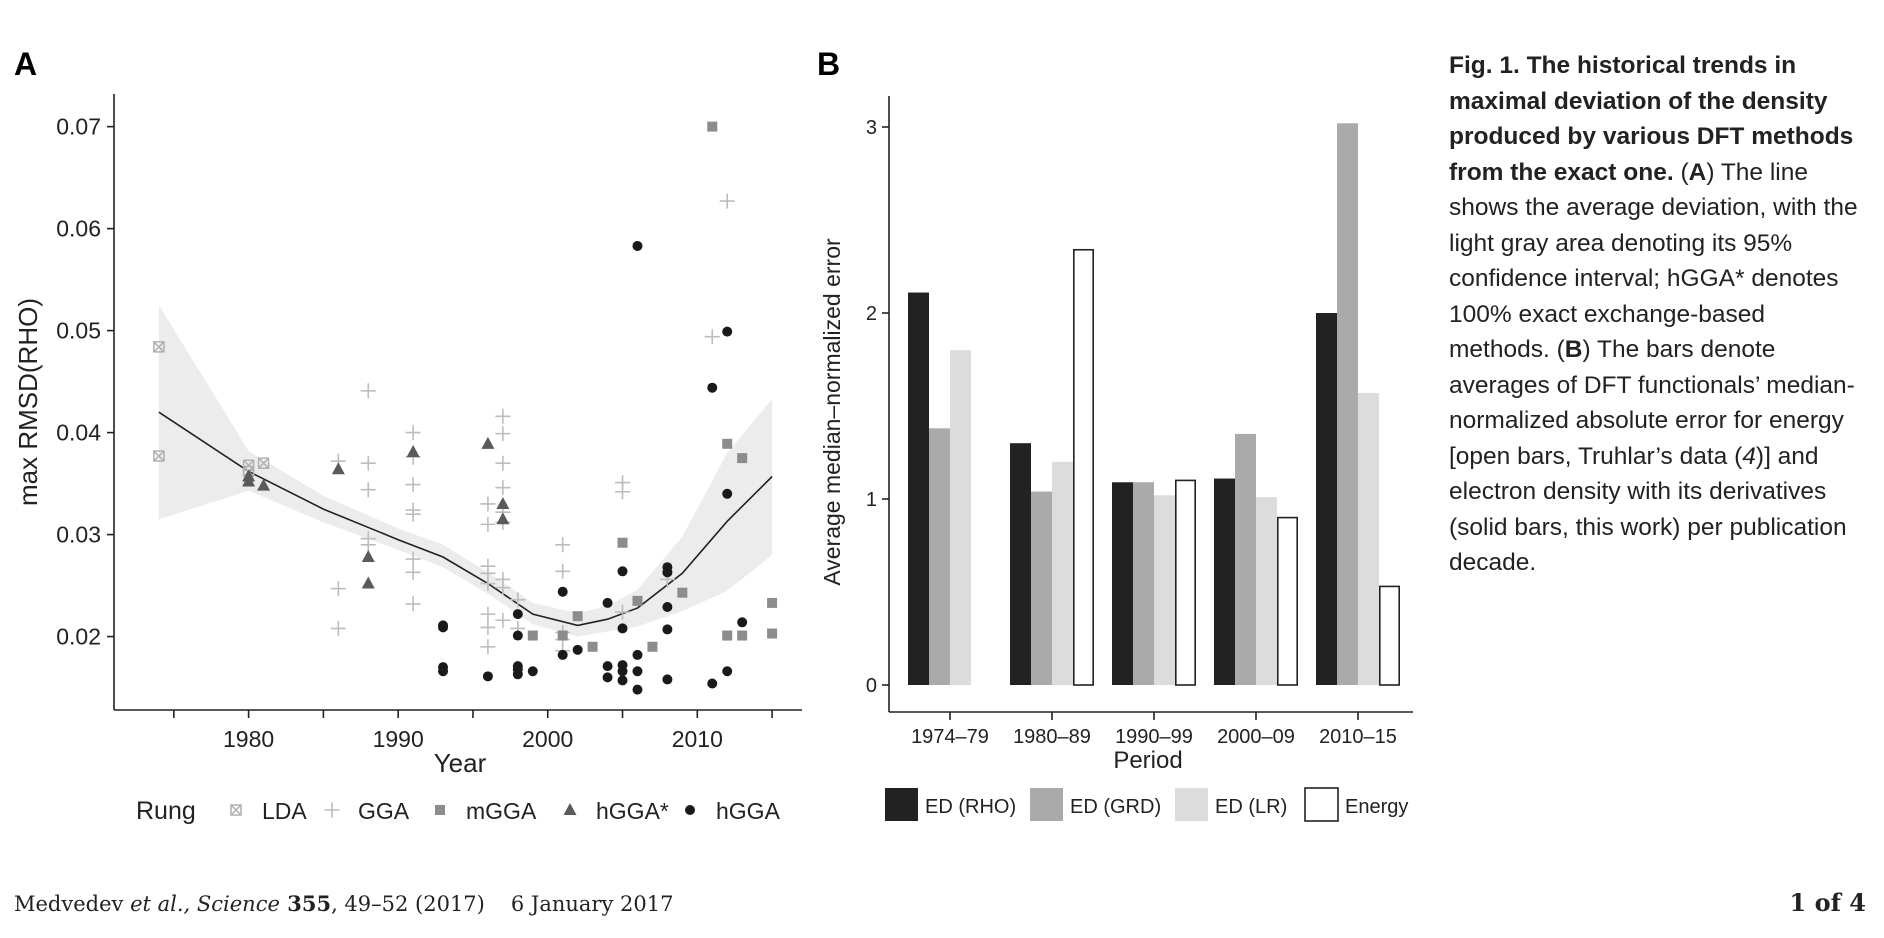 This screenshot has height=938, width=1884. Describe the element at coordinates (78, 229) in the screenshot. I see `y-tick-label: 0.06` at that location.